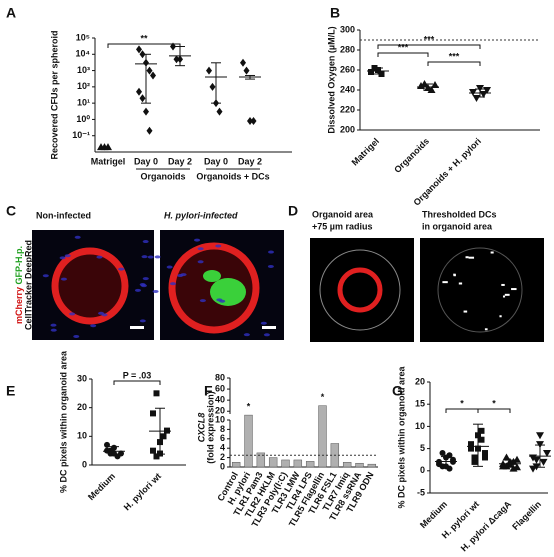 Image resolution: width=554 pixels, height=557 pixels. What do you see at coordinates (342, 226) in the screenshot?
I see `image-title: +75 µm radius` at bounding box center [342, 226].